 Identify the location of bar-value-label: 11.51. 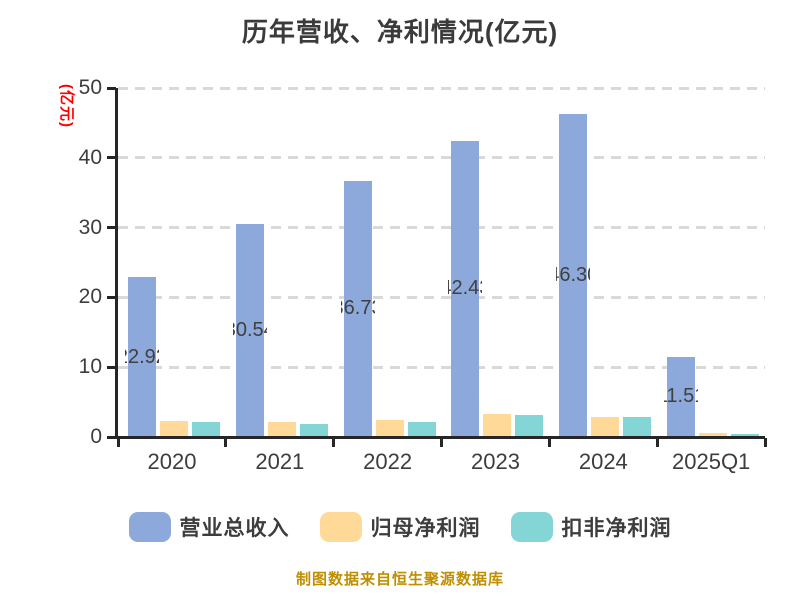
(681, 396).